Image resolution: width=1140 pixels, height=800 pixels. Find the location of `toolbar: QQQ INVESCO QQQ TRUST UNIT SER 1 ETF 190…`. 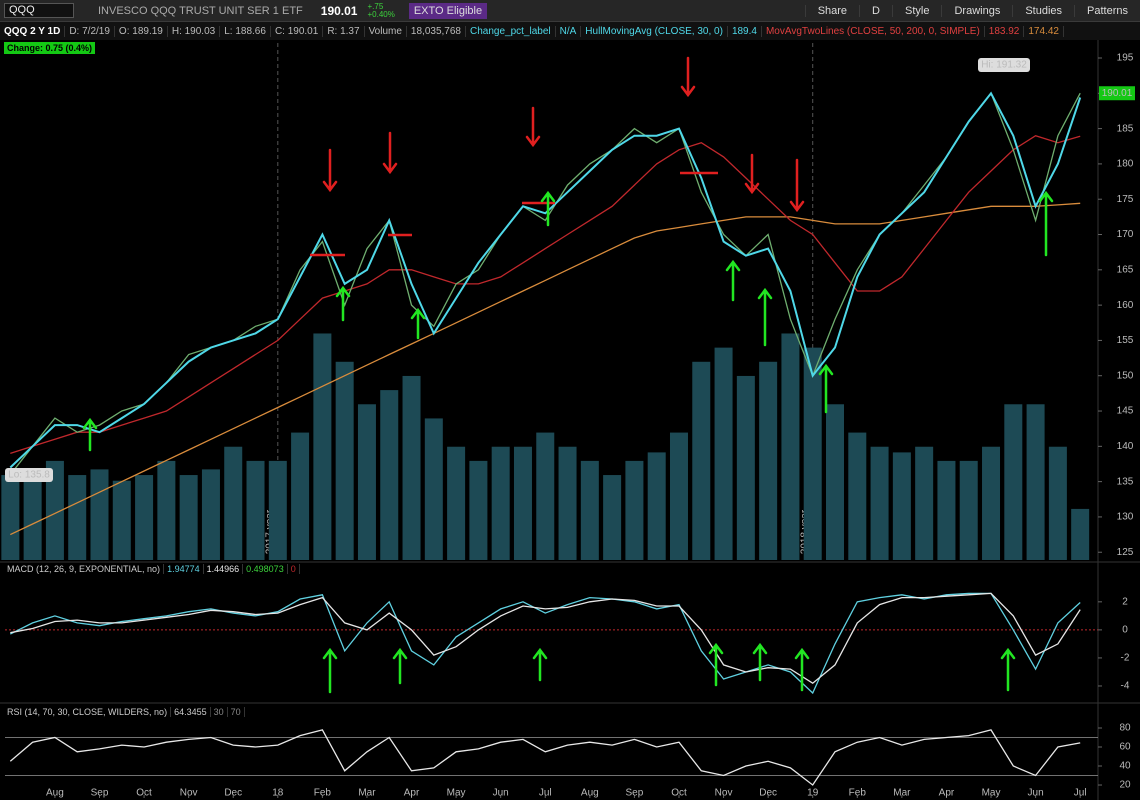

toolbar: QQQ INVESCO QQQ TRUST UNIT SER 1 ETF 190… is located at coordinates (570, 11).